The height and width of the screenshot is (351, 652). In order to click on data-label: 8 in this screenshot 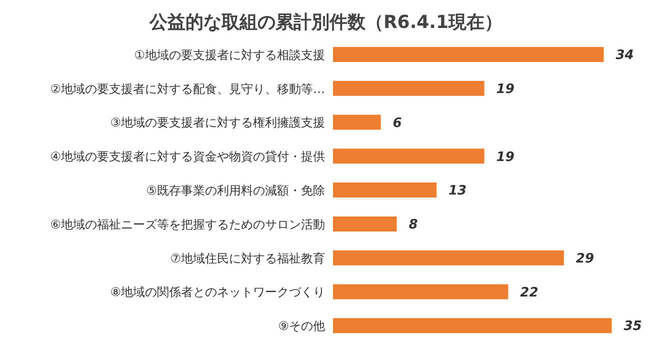, I will do `click(413, 225)`.